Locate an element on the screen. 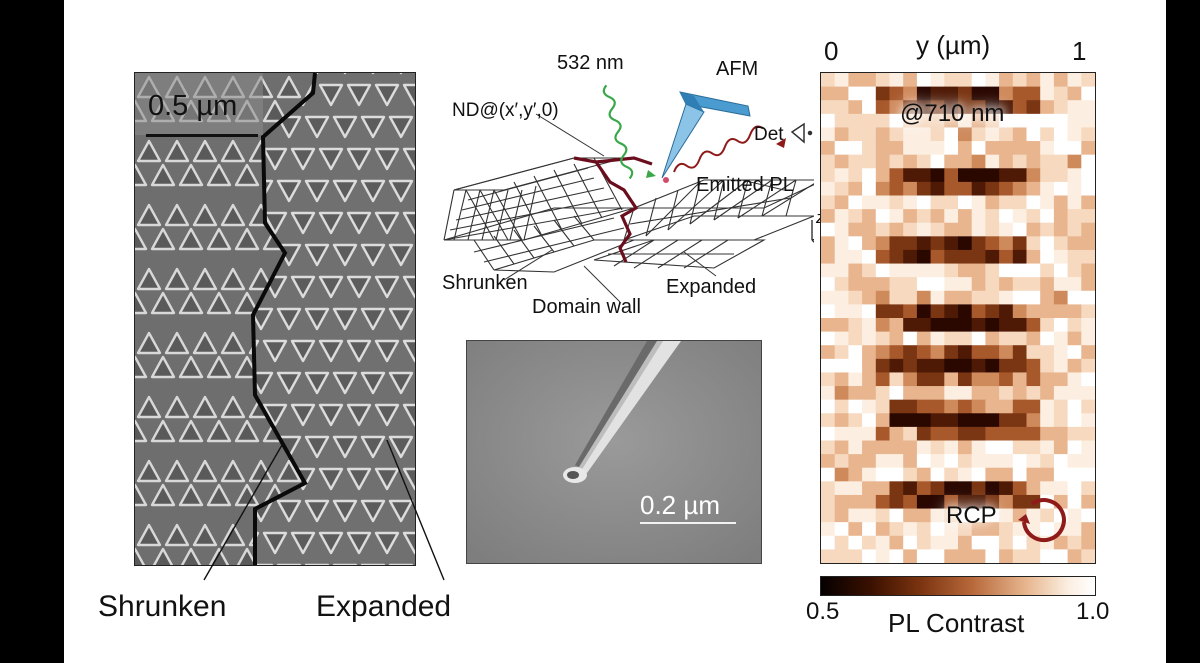 The width and height of the screenshot is (1200, 663). schematic-domain-wall is located at coordinates (606, 209).